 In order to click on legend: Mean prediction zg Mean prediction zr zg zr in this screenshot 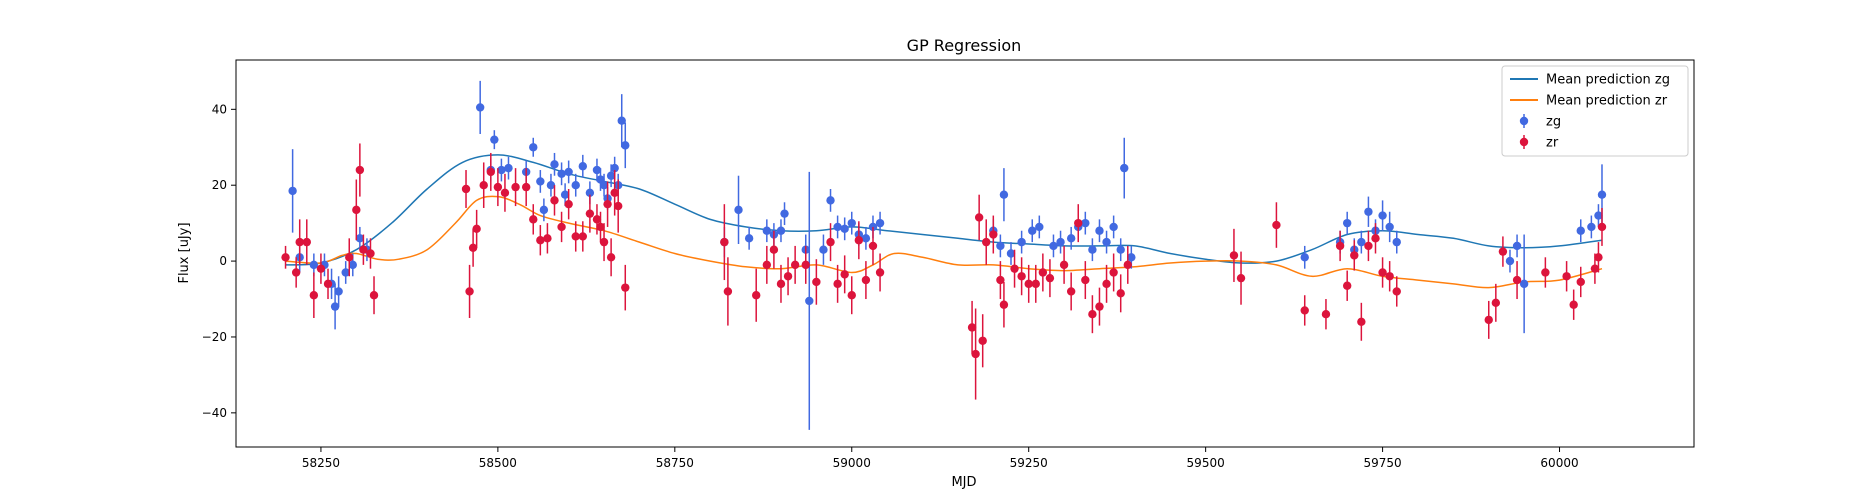, I will do `click(1595, 111)`.